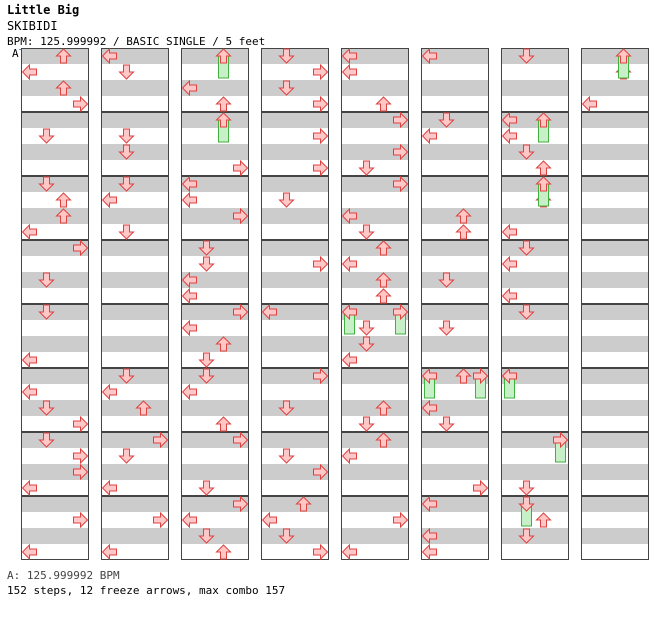 Image resolution: width=672 pixels, height=620 pixels. Describe the element at coordinates (63, 575) in the screenshot. I see `bpm-footer: A: 125.999992 BPM` at that location.